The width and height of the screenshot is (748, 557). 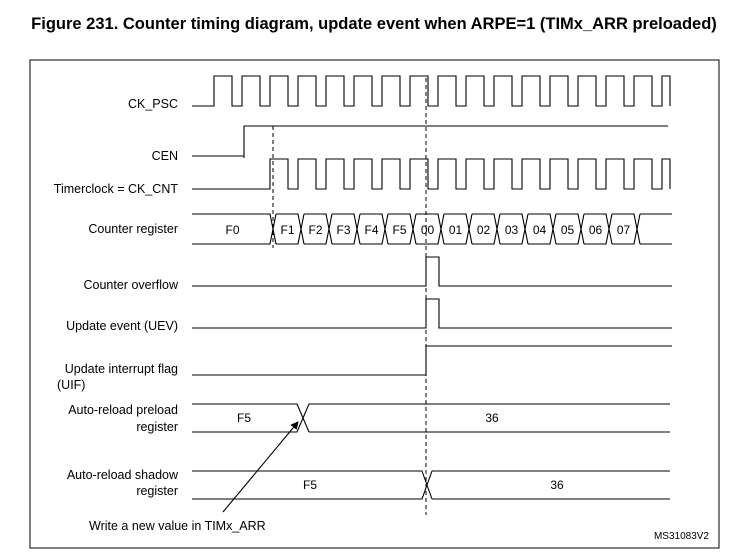 What do you see at coordinates (681, 536) in the screenshot?
I see `reference-code: MS31083V2` at bounding box center [681, 536].